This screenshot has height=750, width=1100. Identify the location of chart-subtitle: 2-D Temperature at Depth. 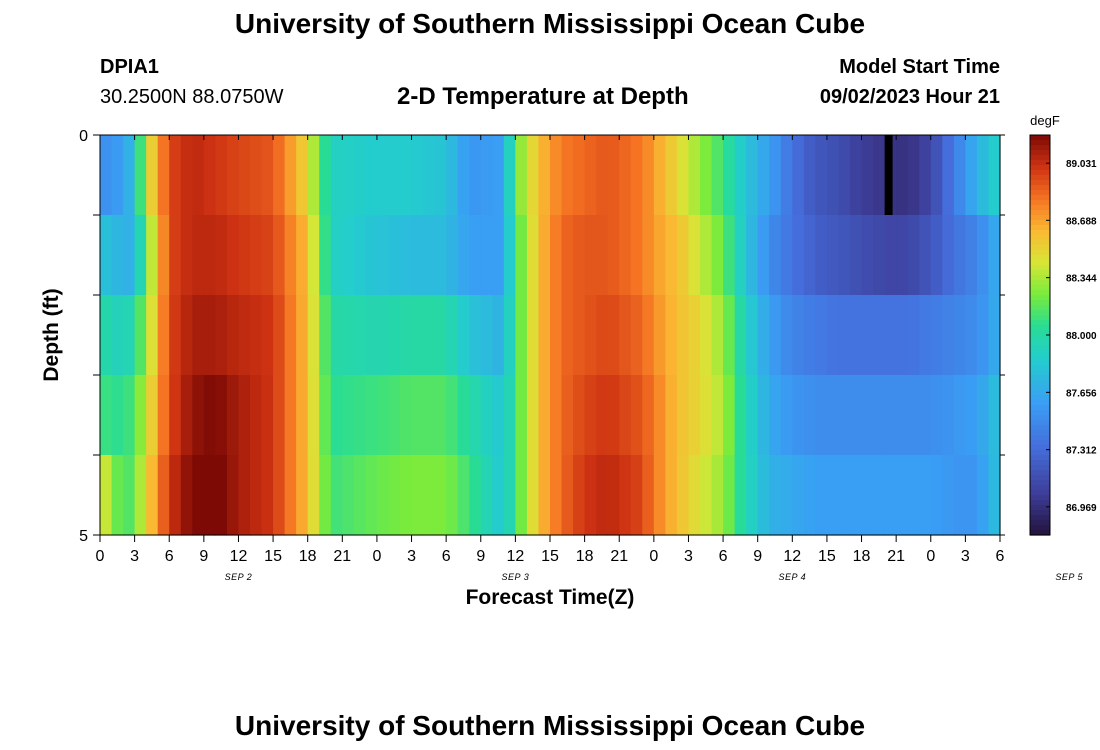
(543, 96).